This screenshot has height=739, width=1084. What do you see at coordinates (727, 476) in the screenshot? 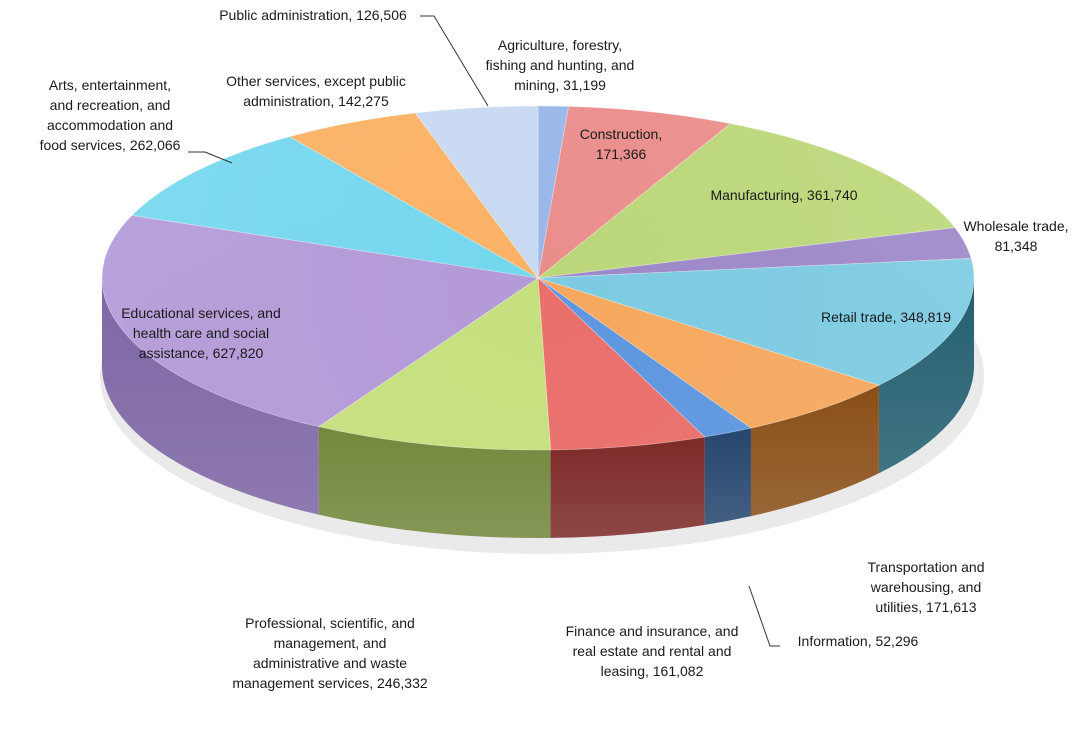
I see `slice-side-information` at bounding box center [727, 476].